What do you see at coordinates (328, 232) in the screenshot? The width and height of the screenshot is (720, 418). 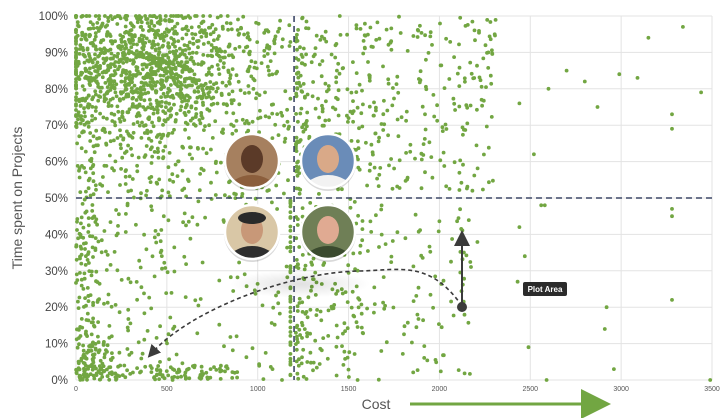 I see `avatar-border` at bounding box center [328, 232].